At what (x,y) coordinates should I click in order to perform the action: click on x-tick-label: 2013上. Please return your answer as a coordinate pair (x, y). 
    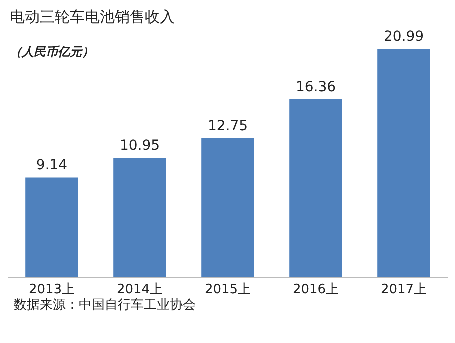
    Looking at the image, I should click on (52, 290).